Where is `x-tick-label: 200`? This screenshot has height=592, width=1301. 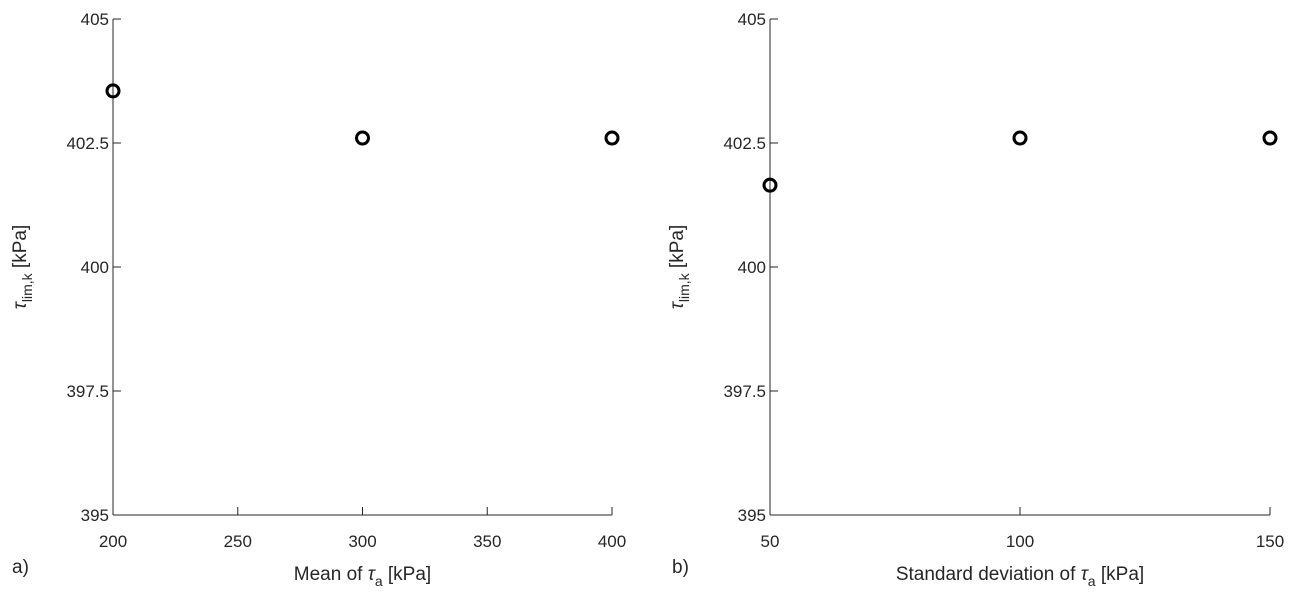 x-tick-label: 200 is located at coordinates (113, 541).